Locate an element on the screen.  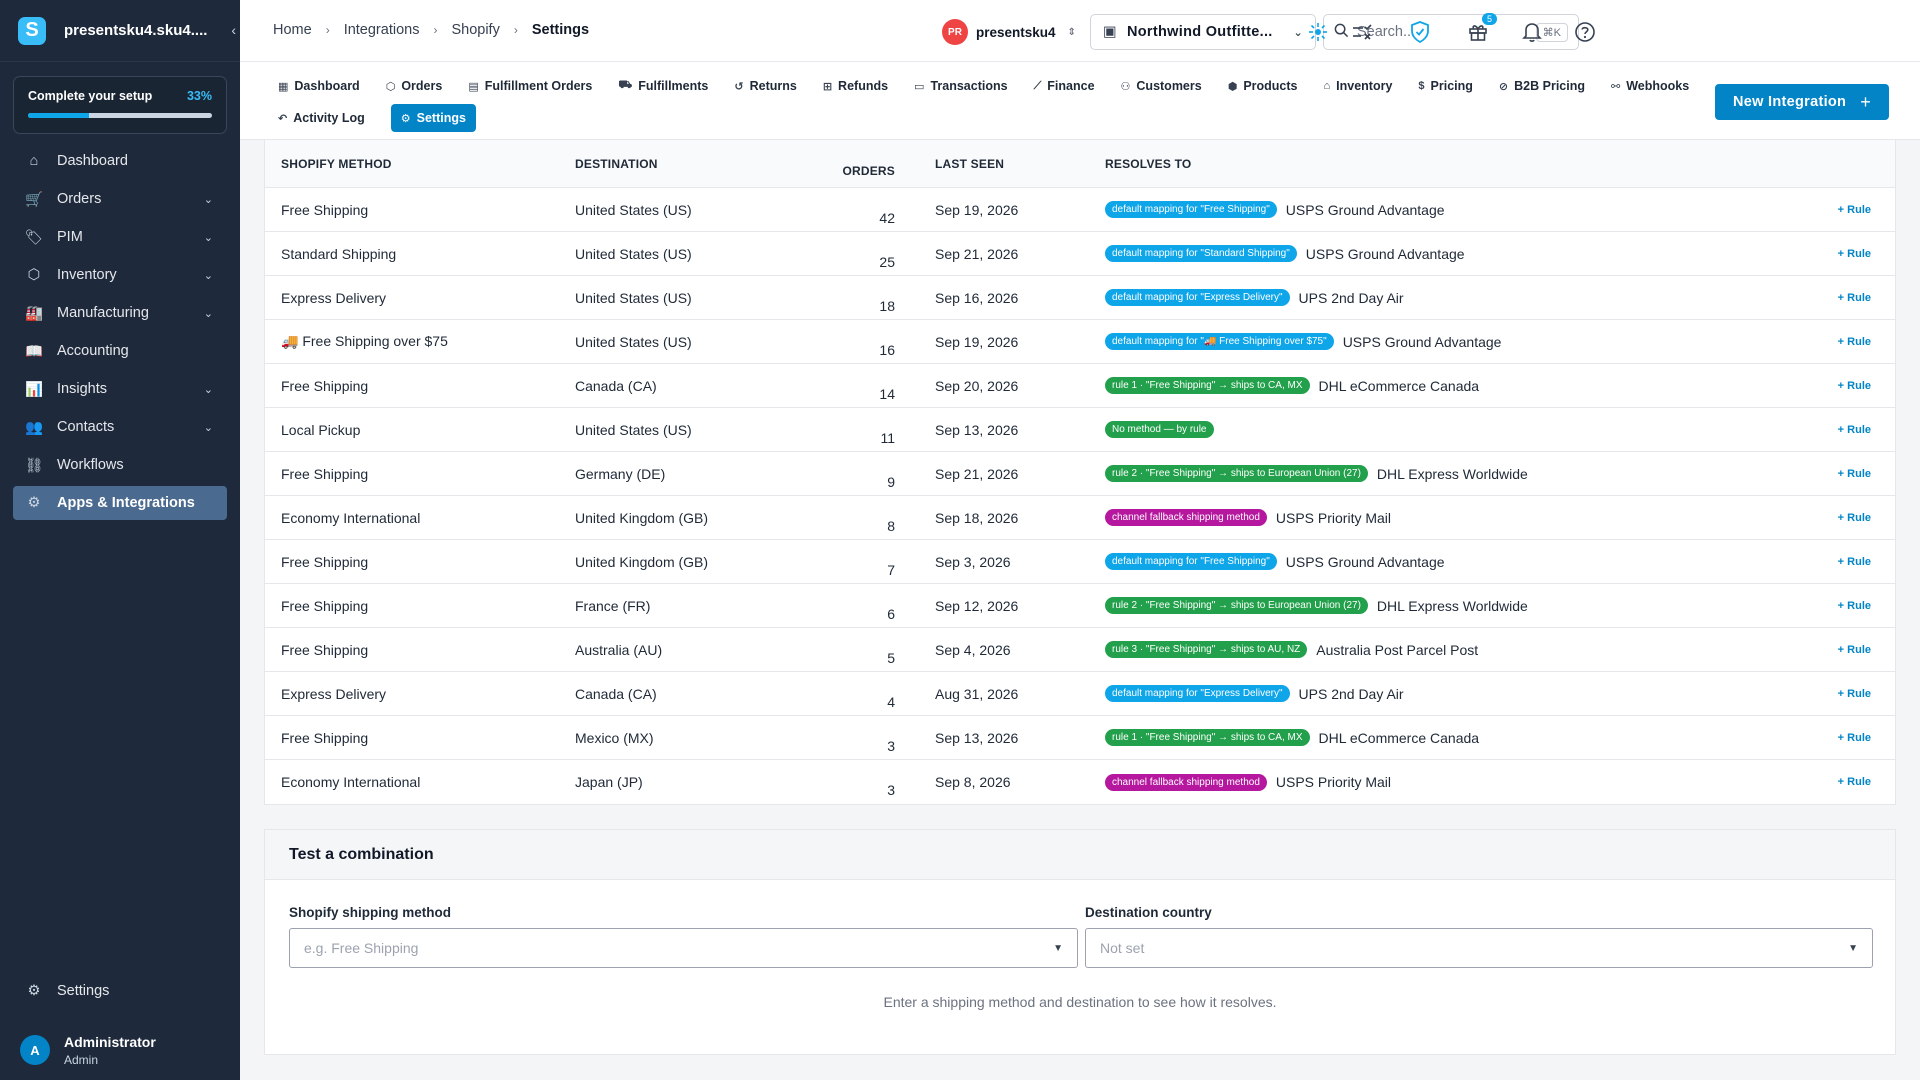
tab-label: Pricing is located at coordinates (1451, 86).